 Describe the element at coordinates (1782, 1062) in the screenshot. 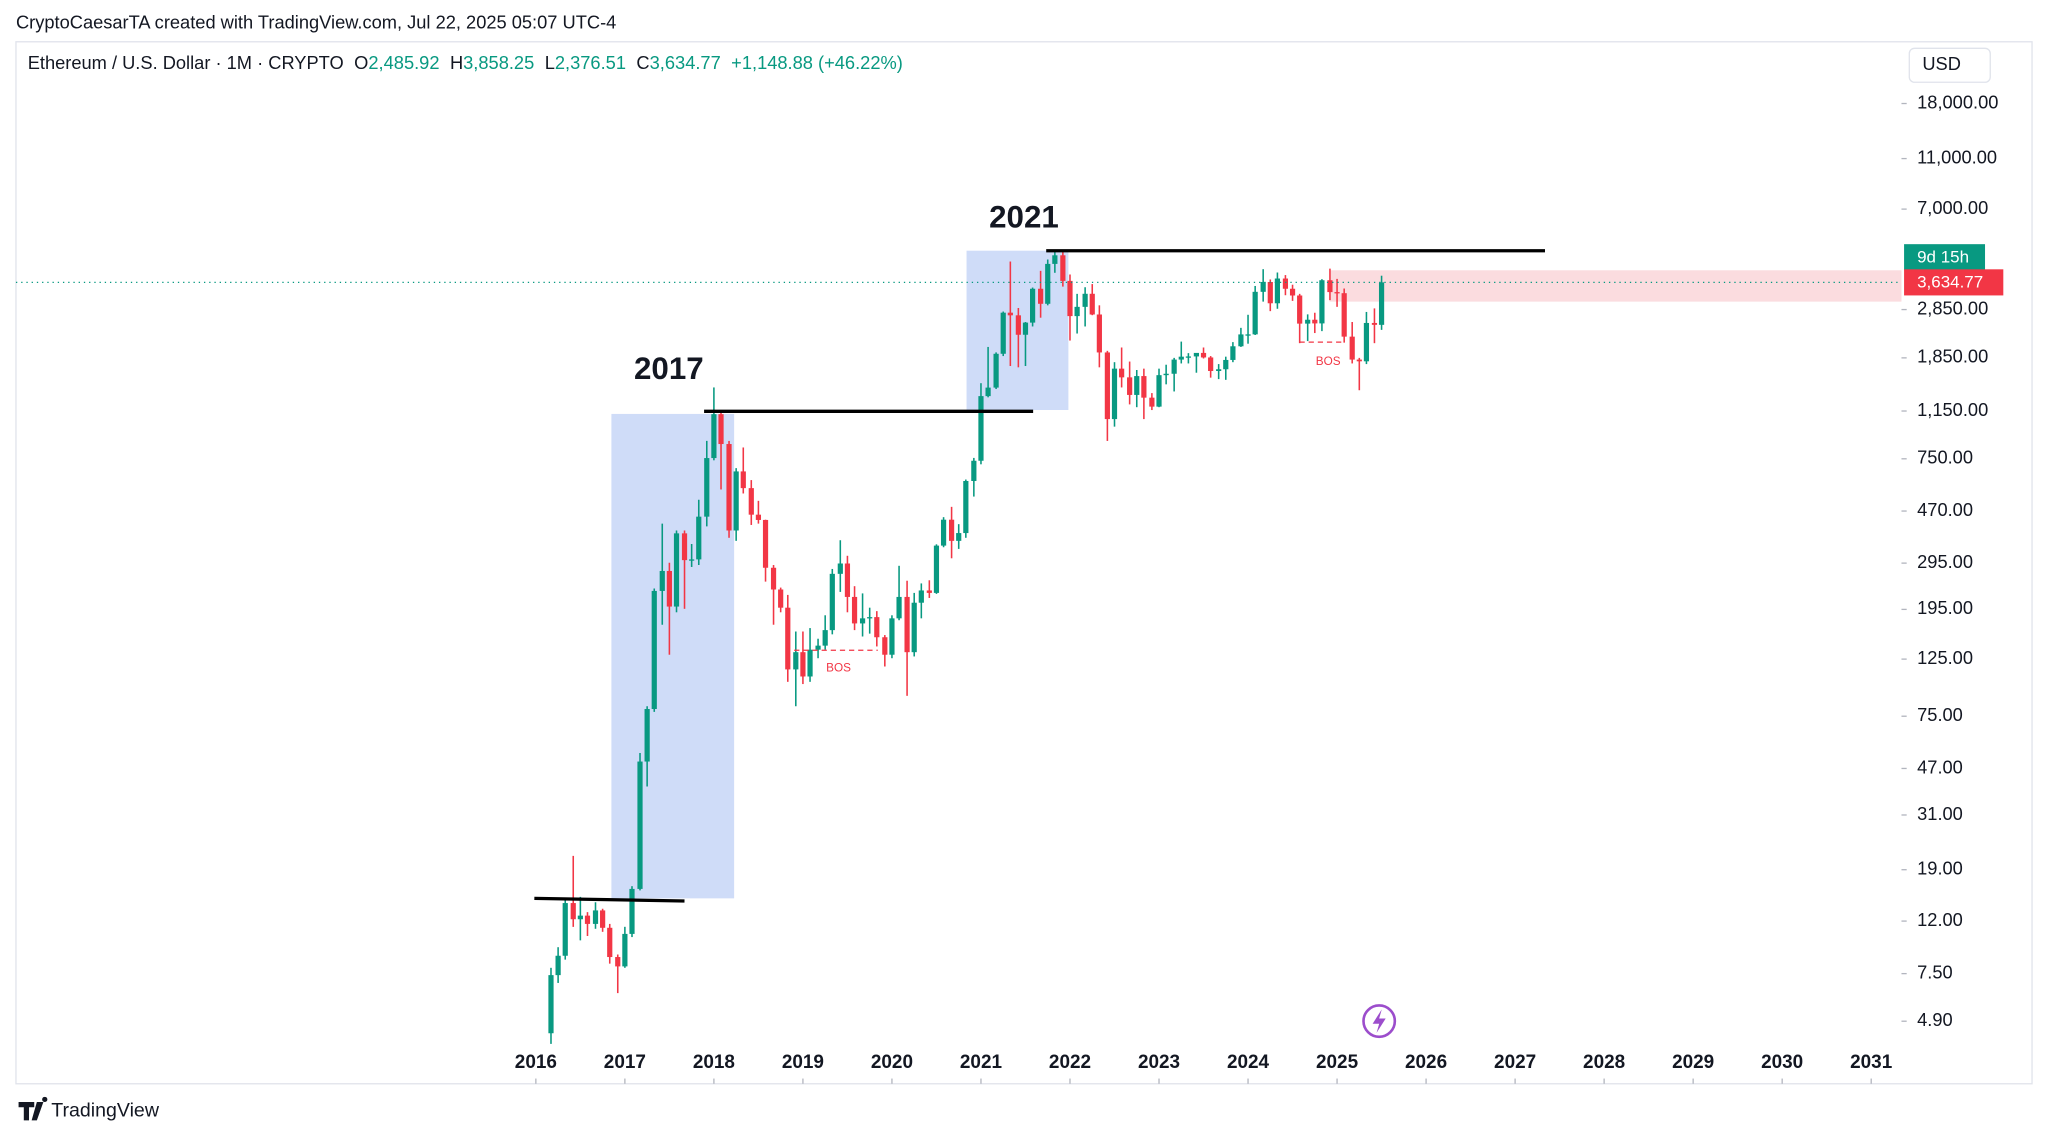

I see `x-tick-label: 2030` at that location.